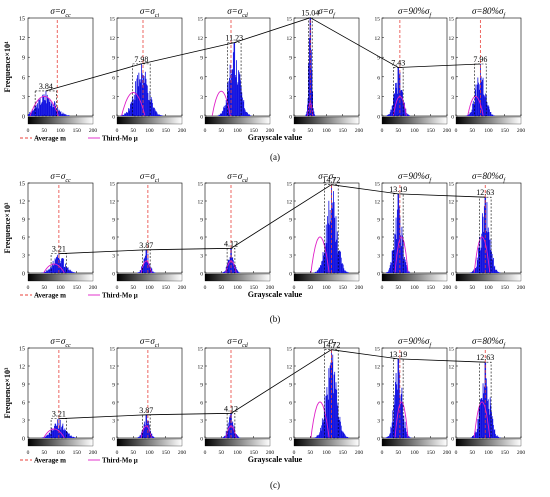 This screenshot has height=497, width=550. What do you see at coordinates (488, 120) in the screenshot?
I see `grayscale-strip` at bounding box center [488, 120].